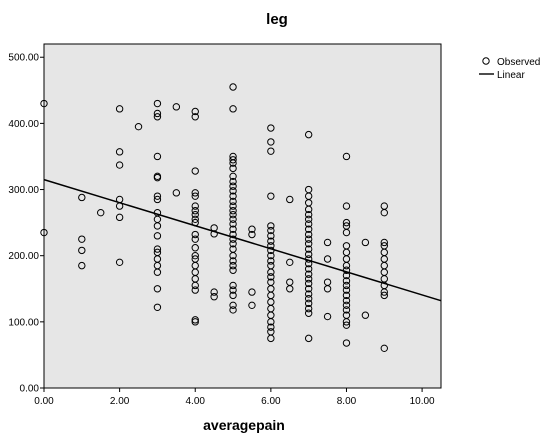 The height and width of the screenshot is (438, 550). I want to click on x-tick-label: 8.00, so click(347, 401).